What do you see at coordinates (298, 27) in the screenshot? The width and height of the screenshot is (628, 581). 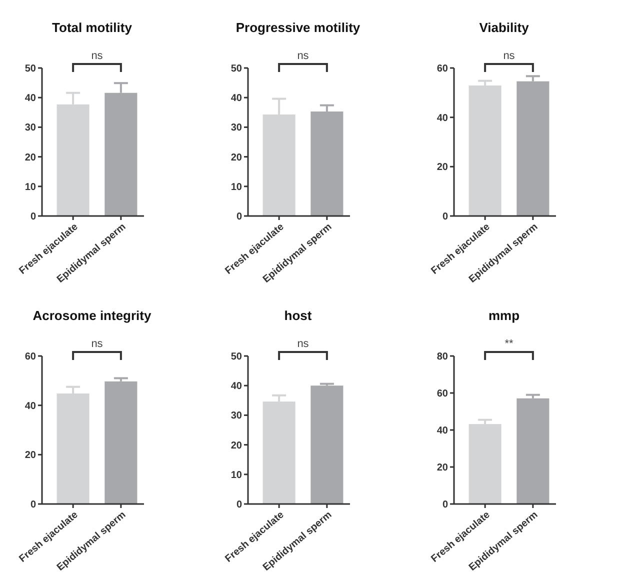 I see `chart-title: Progressive motility` at bounding box center [298, 27].